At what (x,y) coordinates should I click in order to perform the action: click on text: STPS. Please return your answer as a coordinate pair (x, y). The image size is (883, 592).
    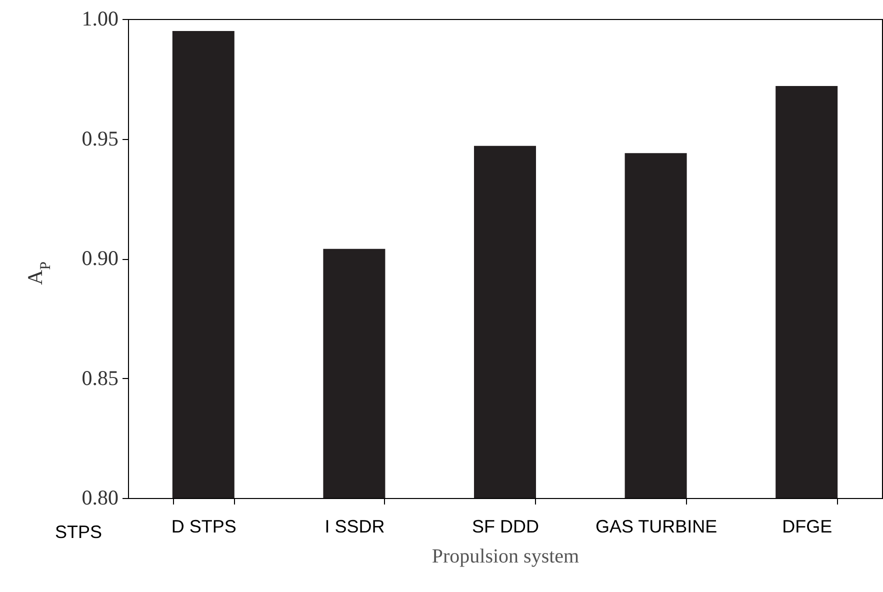
    Looking at the image, I should click on (78, 532).